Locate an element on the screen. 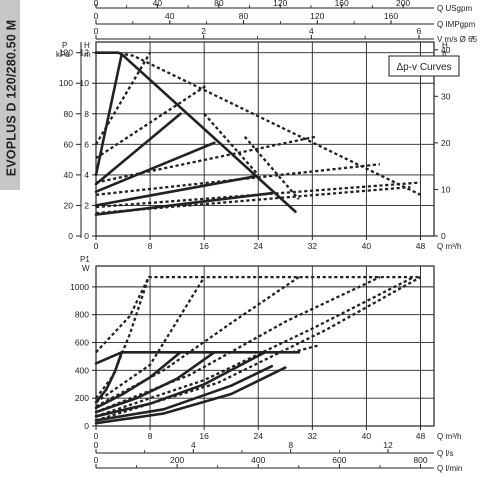 This screenshot has width=488, height=478. kpa-tick-label: 60 is located at coordinates (69, 144).